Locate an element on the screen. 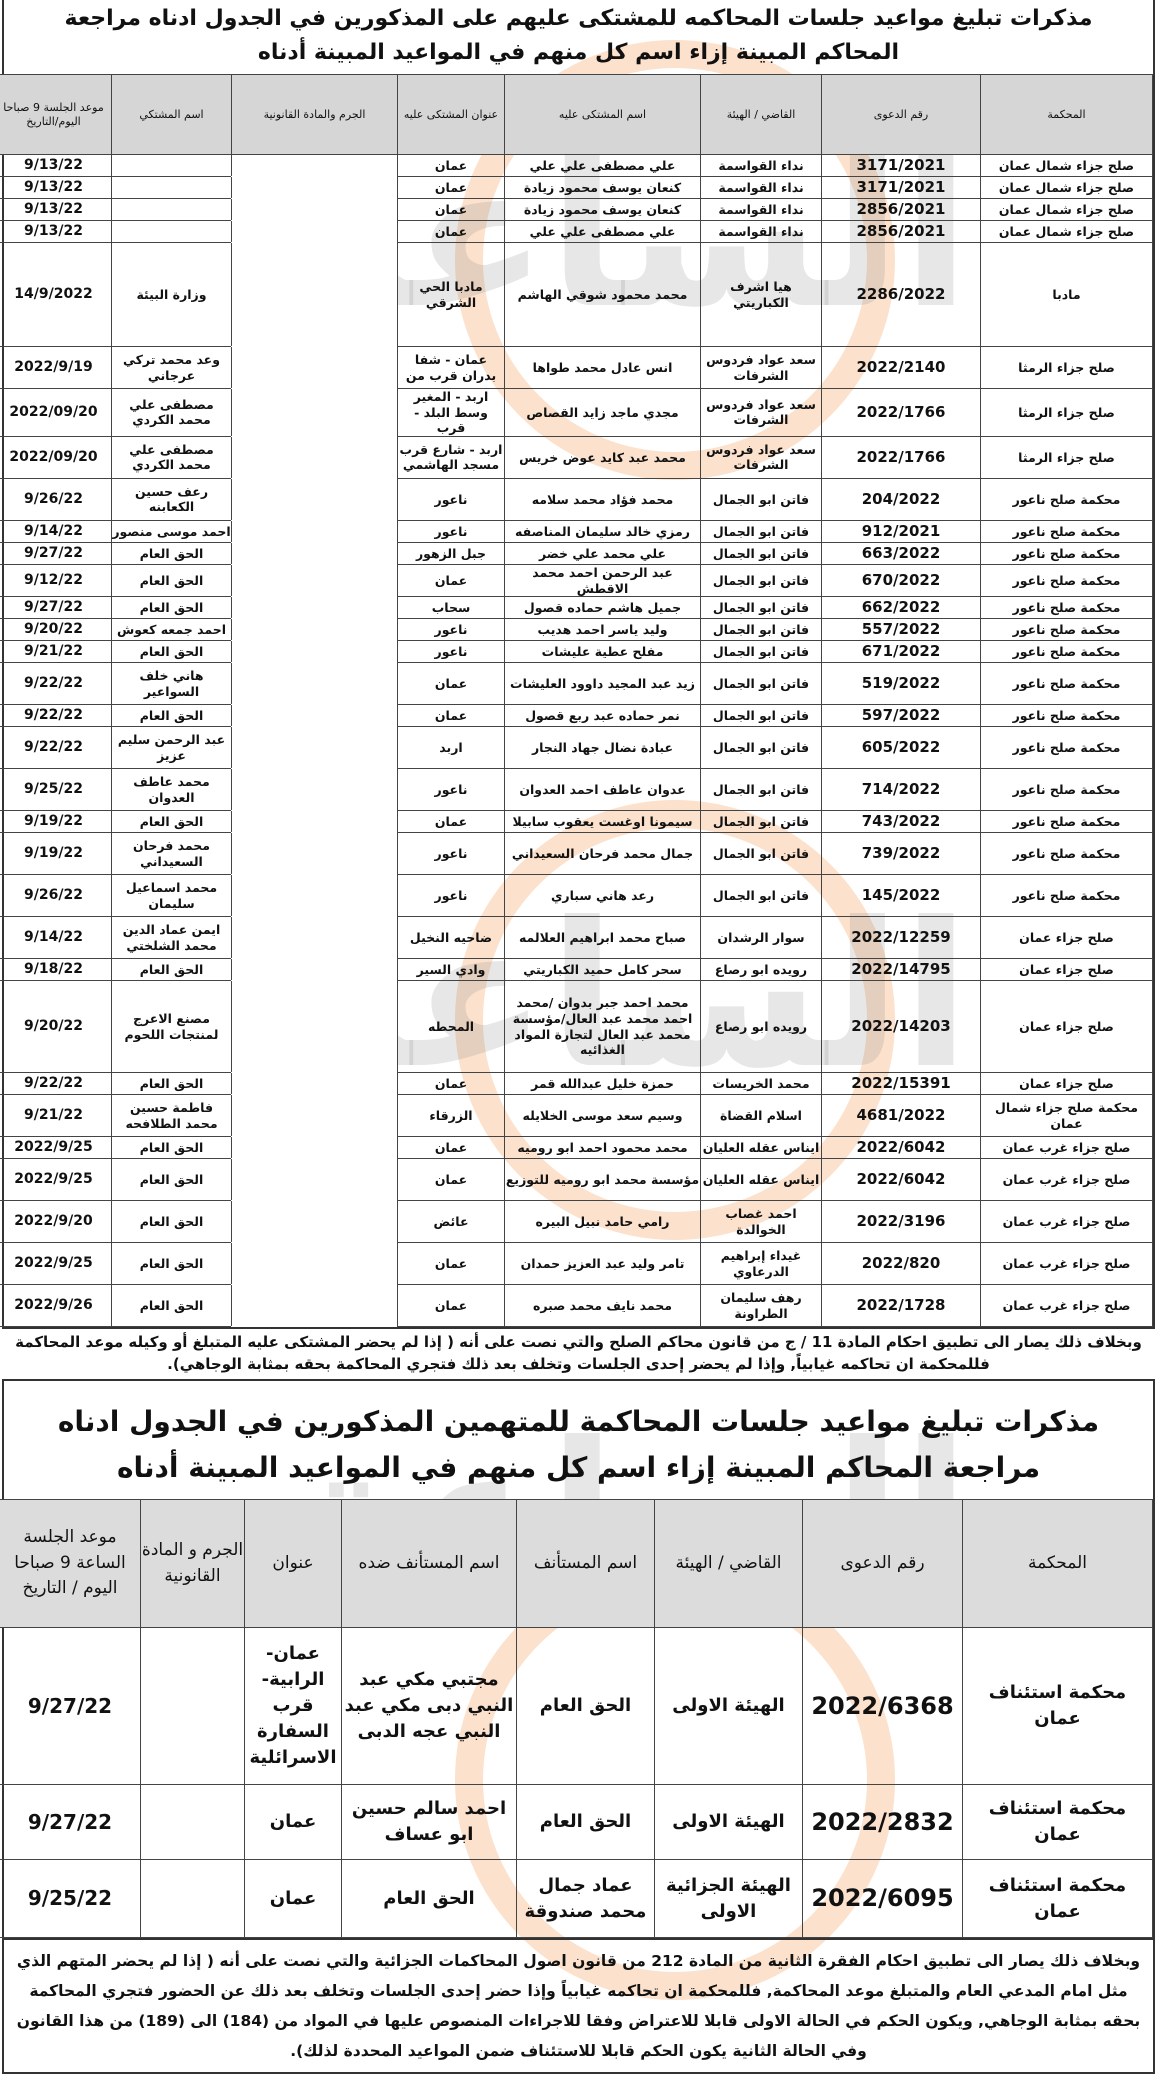 This screenshot has height=2074, width=1157. cell-case-number: 739/2022 is located at coordinates (901, 854).